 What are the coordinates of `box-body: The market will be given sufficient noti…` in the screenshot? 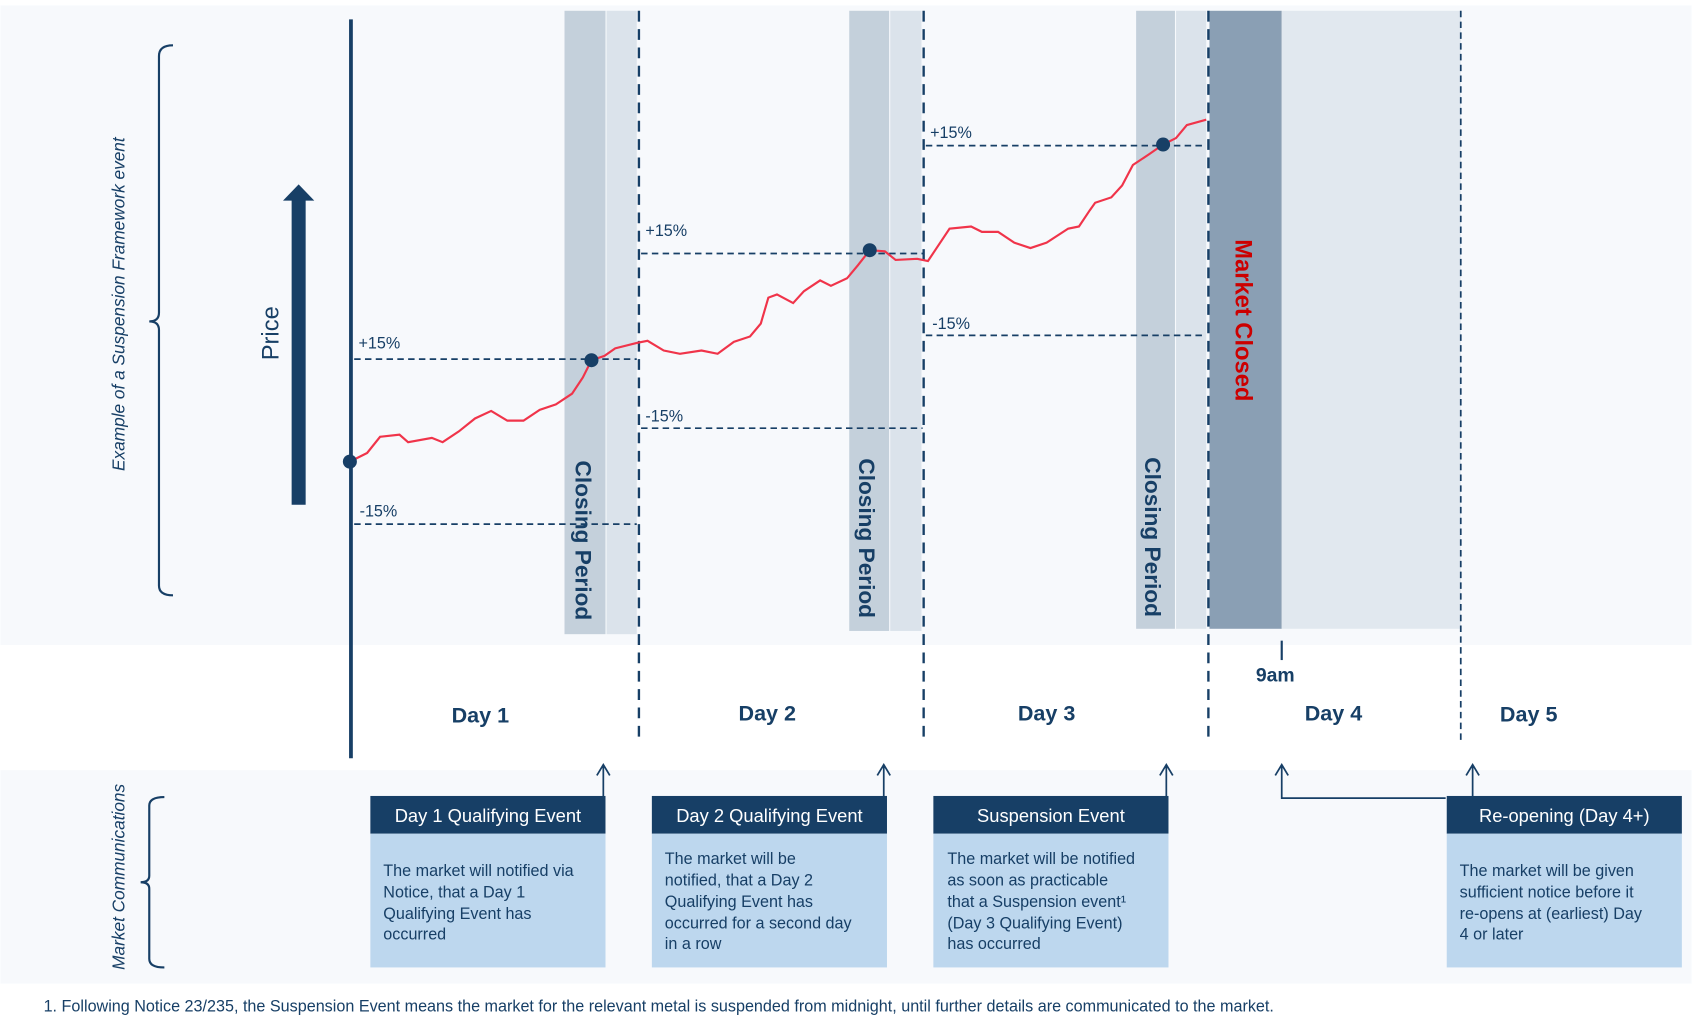 It's located at (1553, 903).